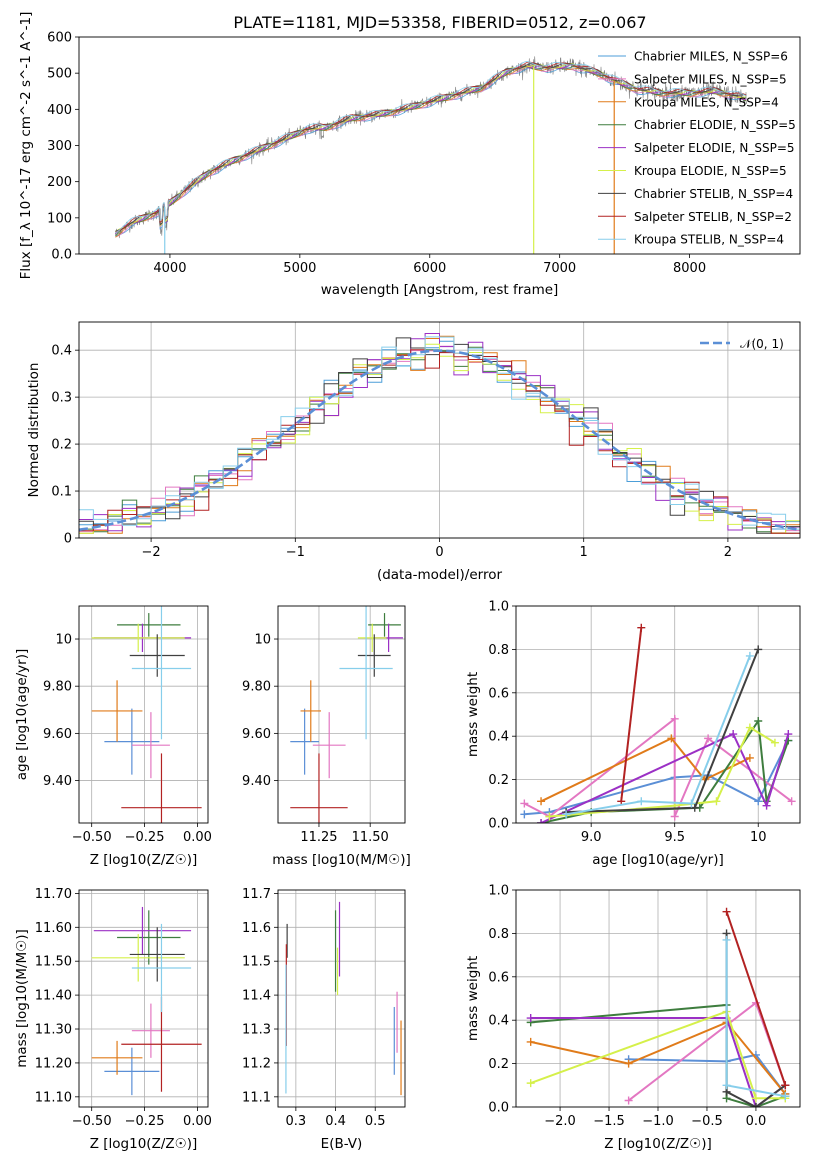 The image size is (819, 1174). Describe the element at coordinates (256, 781) in the screenshot. I see `y-tick-label: 9.40` at that location.